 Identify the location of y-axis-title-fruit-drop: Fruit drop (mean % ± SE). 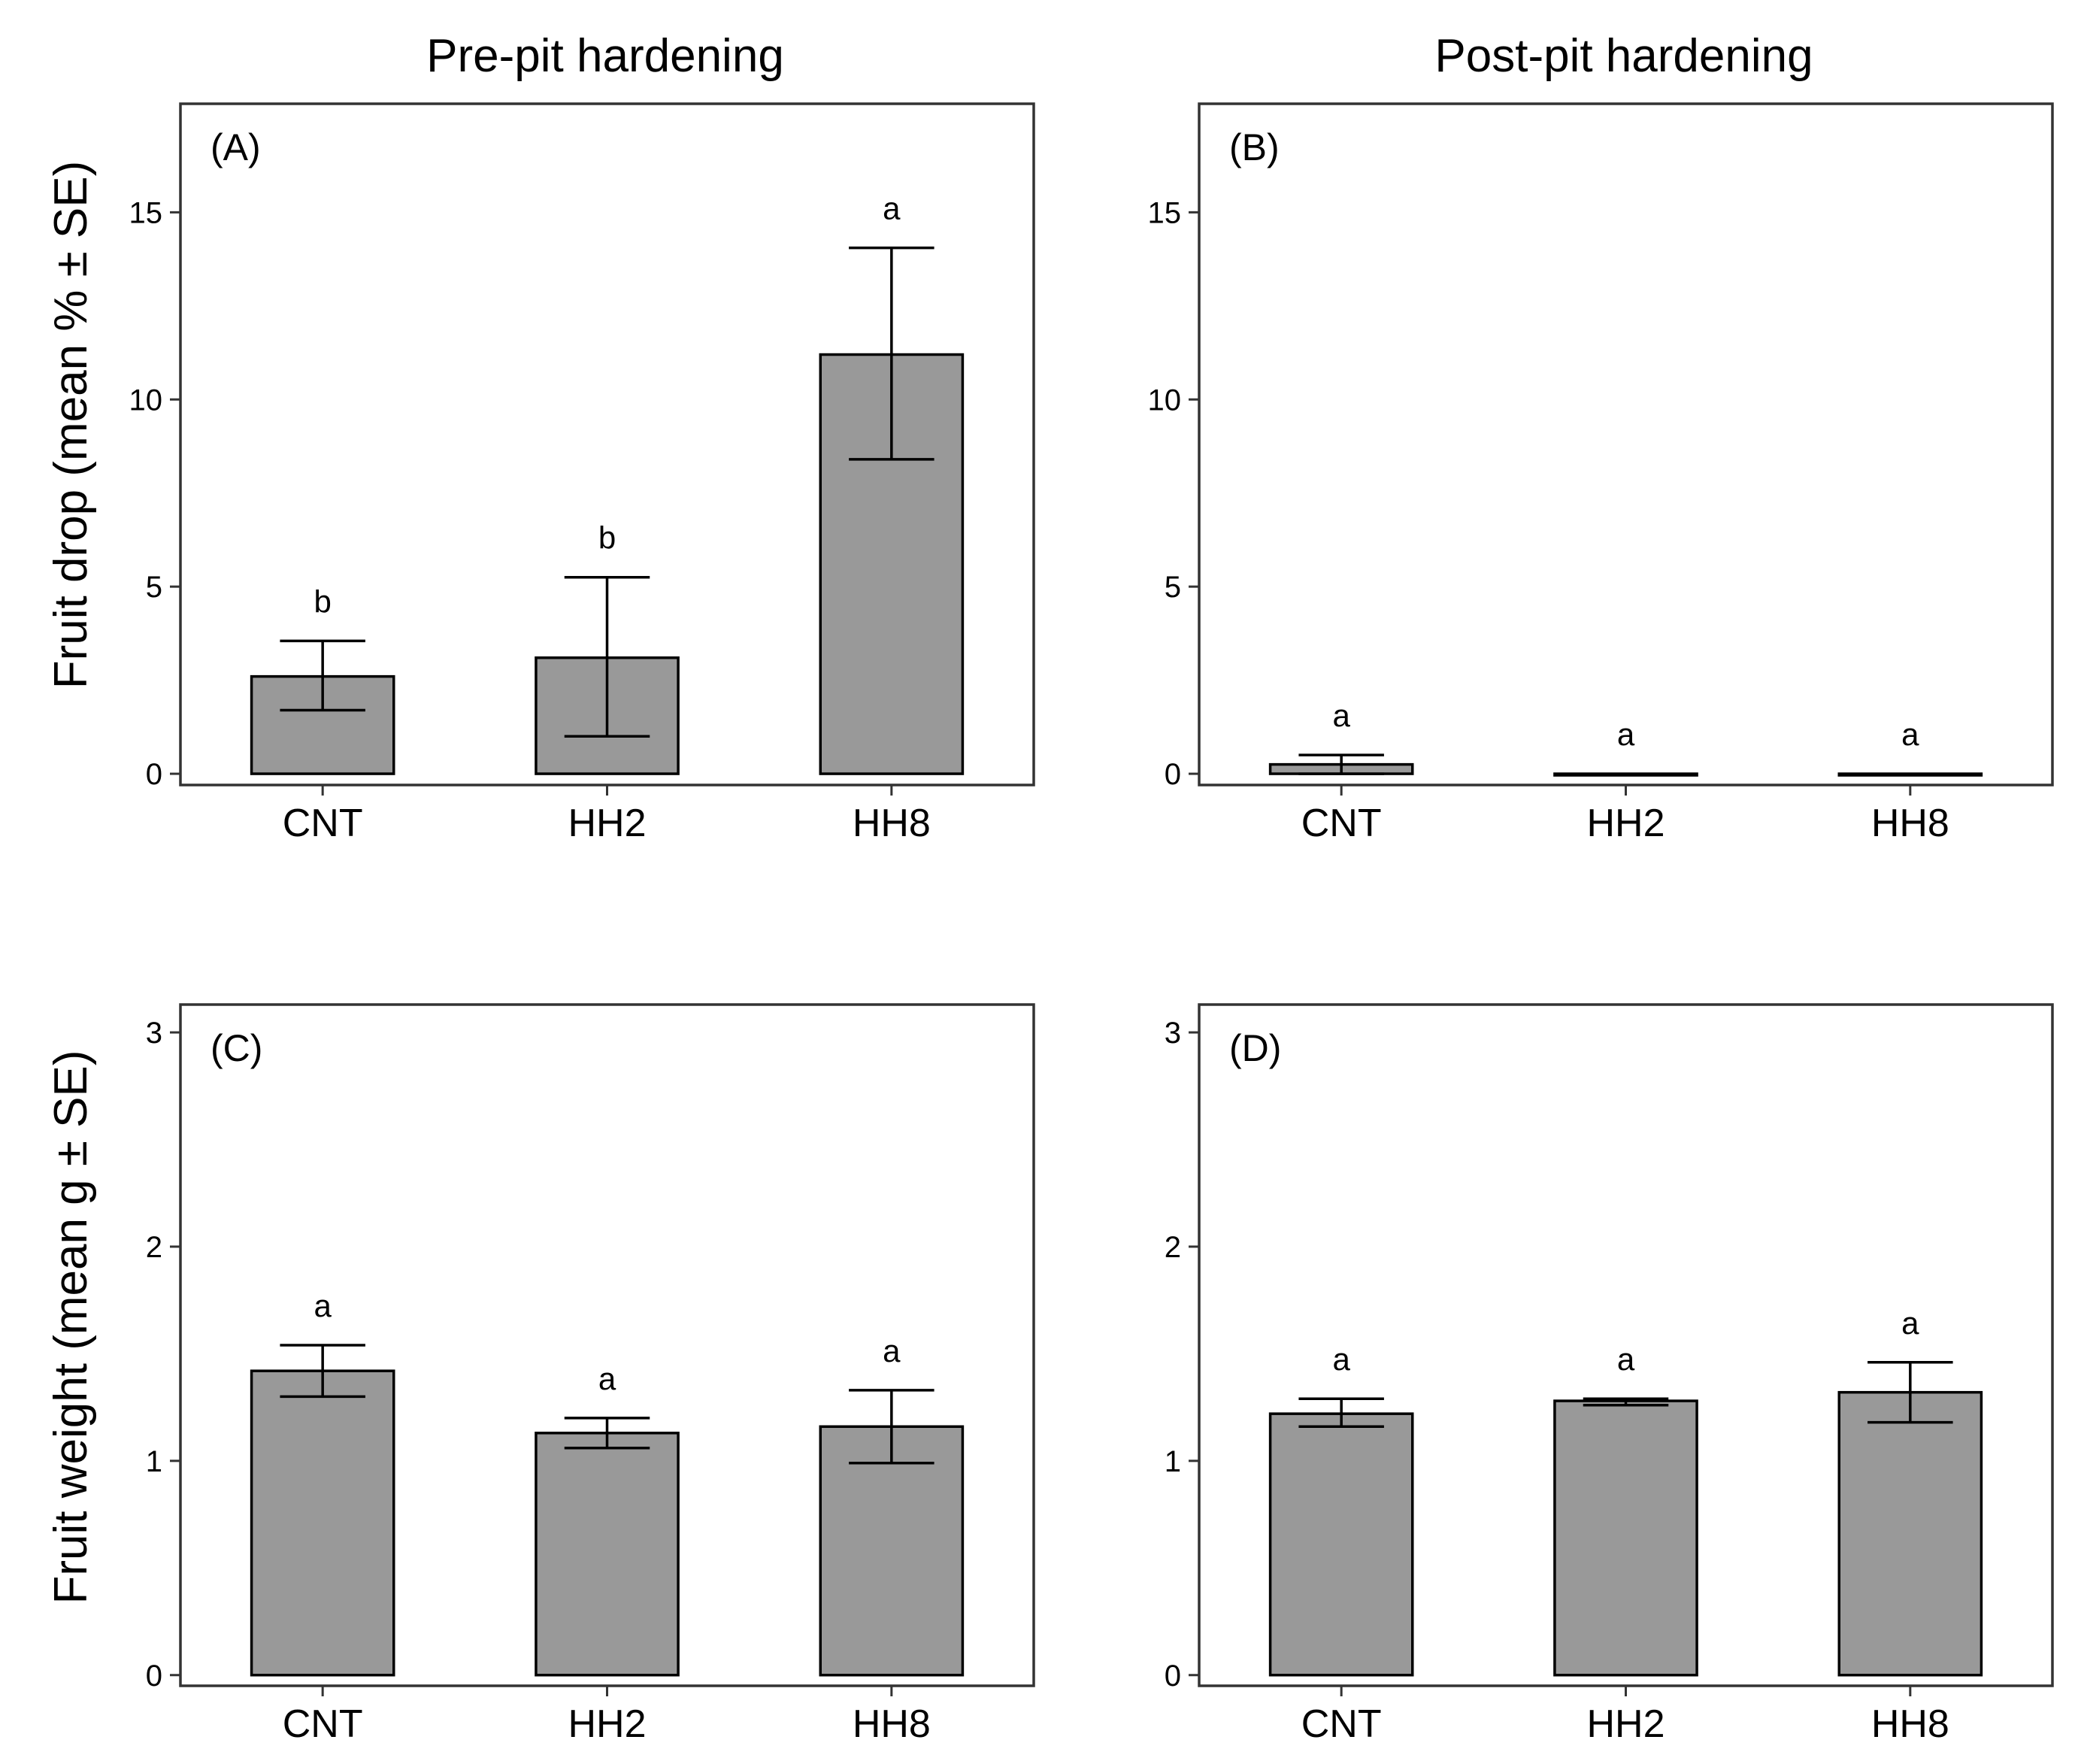
(71, 425).